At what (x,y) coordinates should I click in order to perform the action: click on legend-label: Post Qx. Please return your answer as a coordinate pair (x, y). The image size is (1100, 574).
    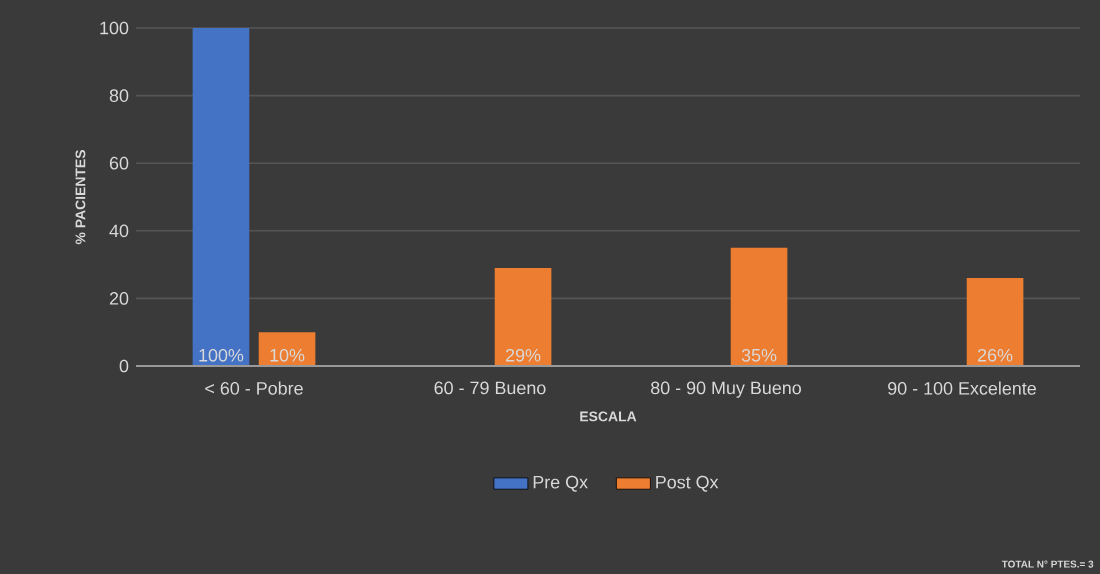
    Looking at the image, I should click on (687, 483).